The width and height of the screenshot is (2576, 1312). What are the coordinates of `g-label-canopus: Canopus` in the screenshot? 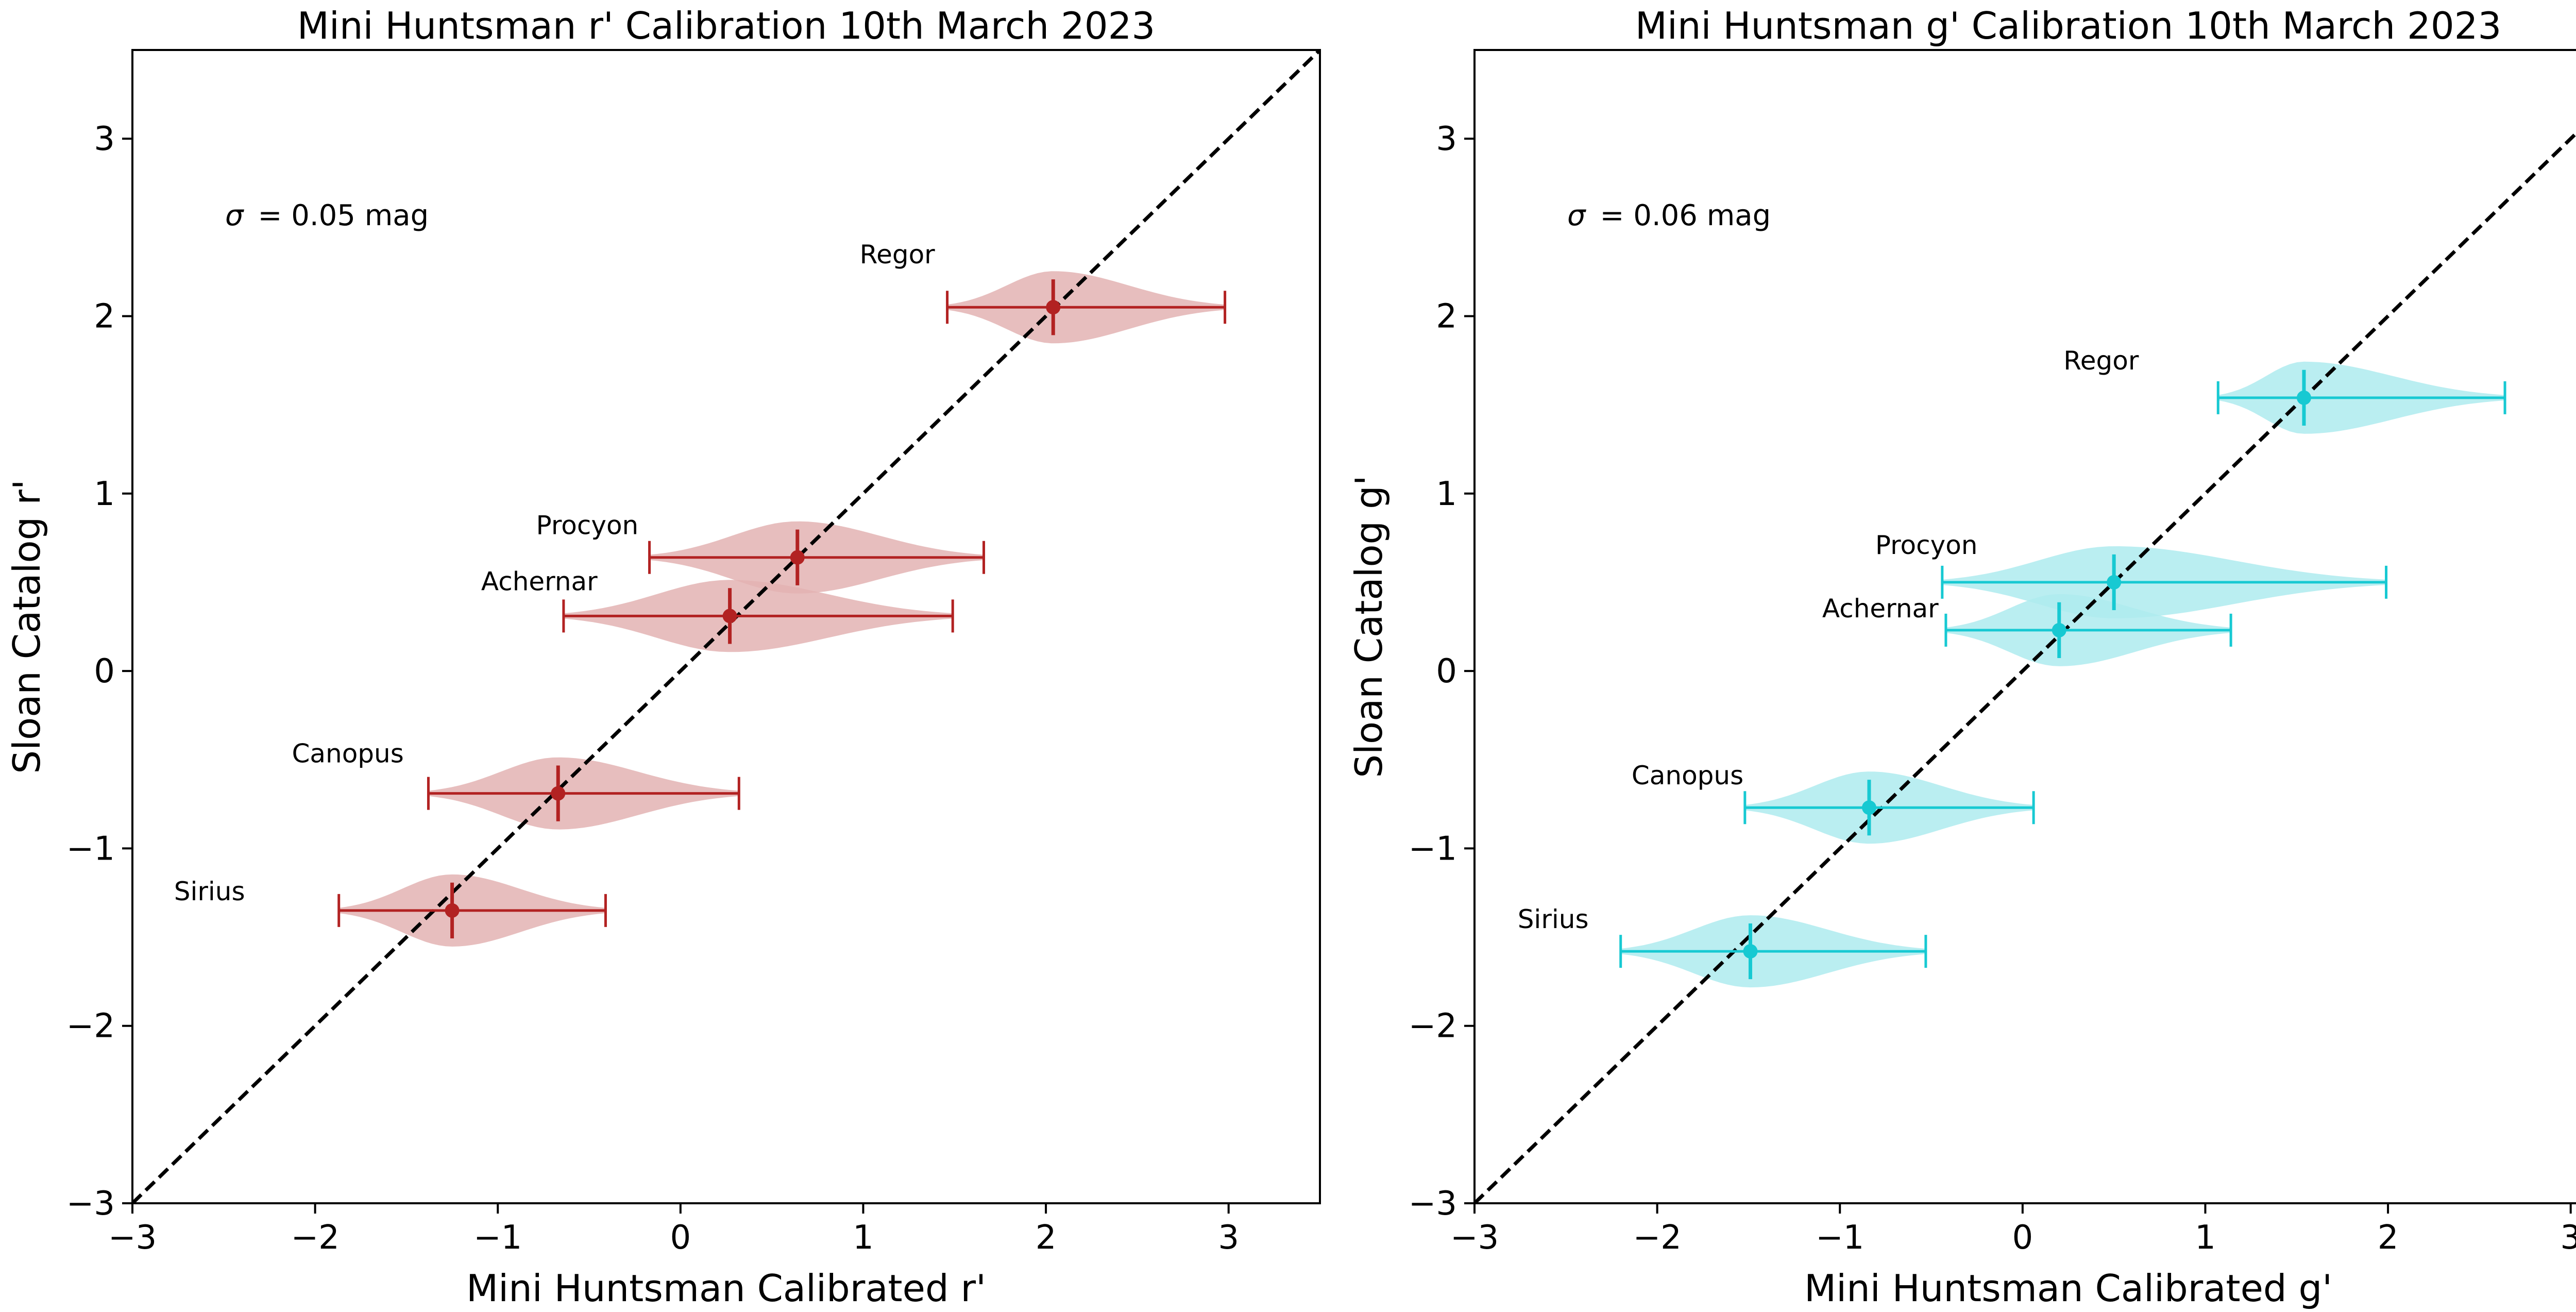 It's located at (1688, 775).